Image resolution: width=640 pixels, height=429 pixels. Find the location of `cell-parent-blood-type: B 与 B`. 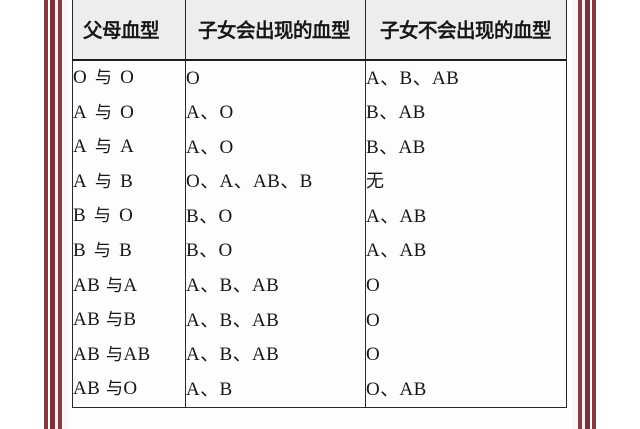

cell-parent-blood-type: B 与 B is located at coordinates (129, 251).